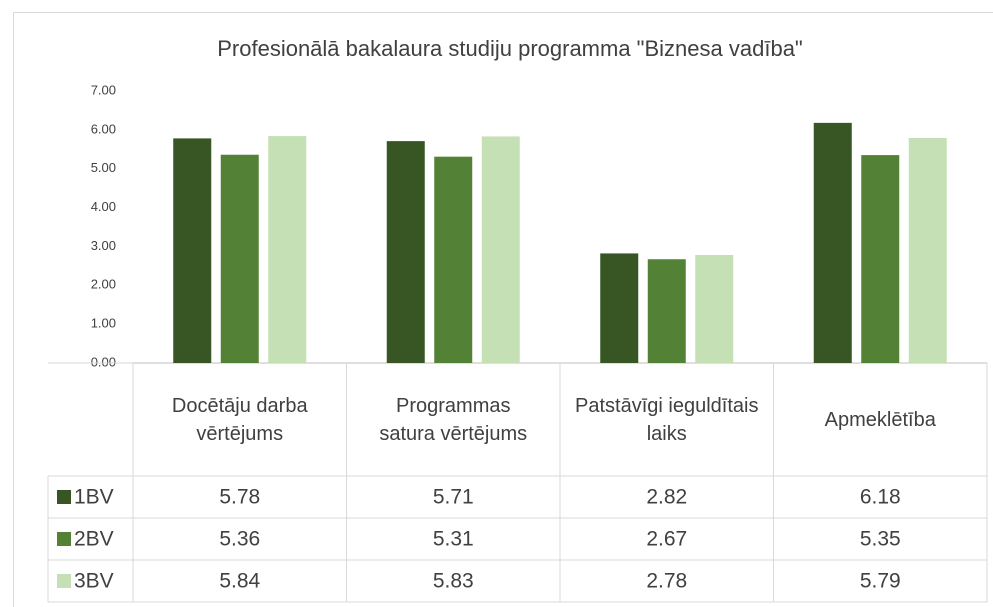 The width and height of the screenshot is (993, 607). What do you see at coordinates (453, 497) in the screenshot?
I see `table-value: 5.71` at bounding box center [453, 497].